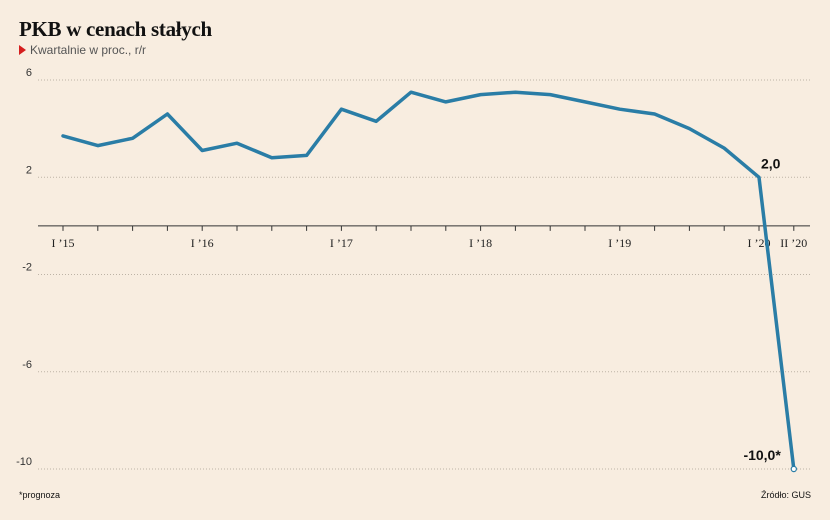 The image size is (830, 520). Describe the element at coordinates (619, 243) in the screenshot. I see `x-tick-label: I ’19` at that location.